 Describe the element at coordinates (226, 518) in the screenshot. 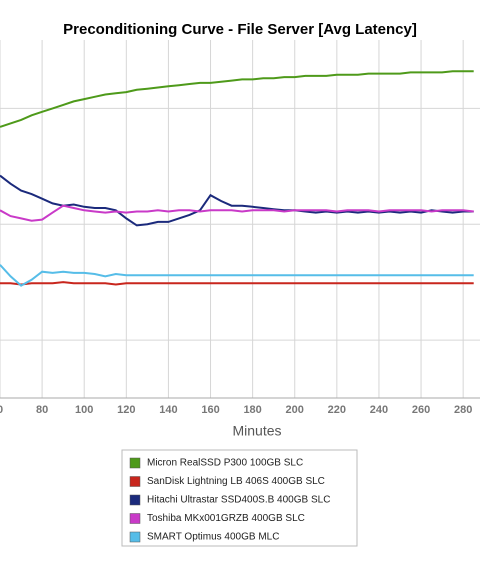

I see `legend-label: Toshiba MKx001GRZB 400GB SLC` at that location.